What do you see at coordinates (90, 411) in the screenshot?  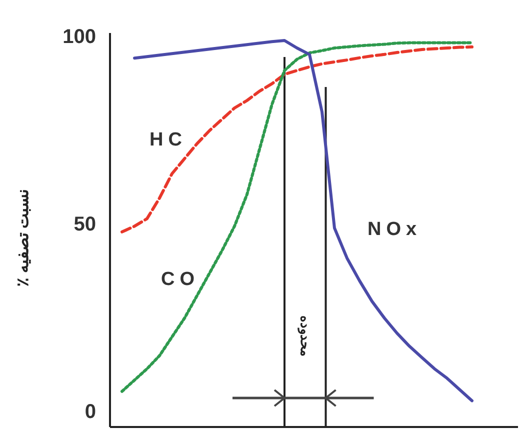 I see `y-tick-label: 0` at bounding box center [90, 411].